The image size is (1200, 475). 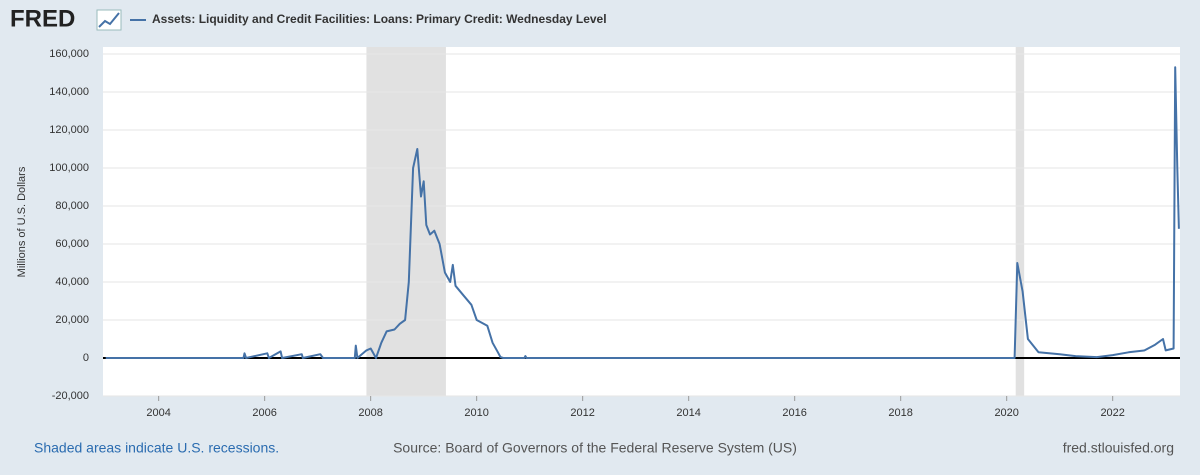 I want to click on logo-icon, so click(x=109, y=20).